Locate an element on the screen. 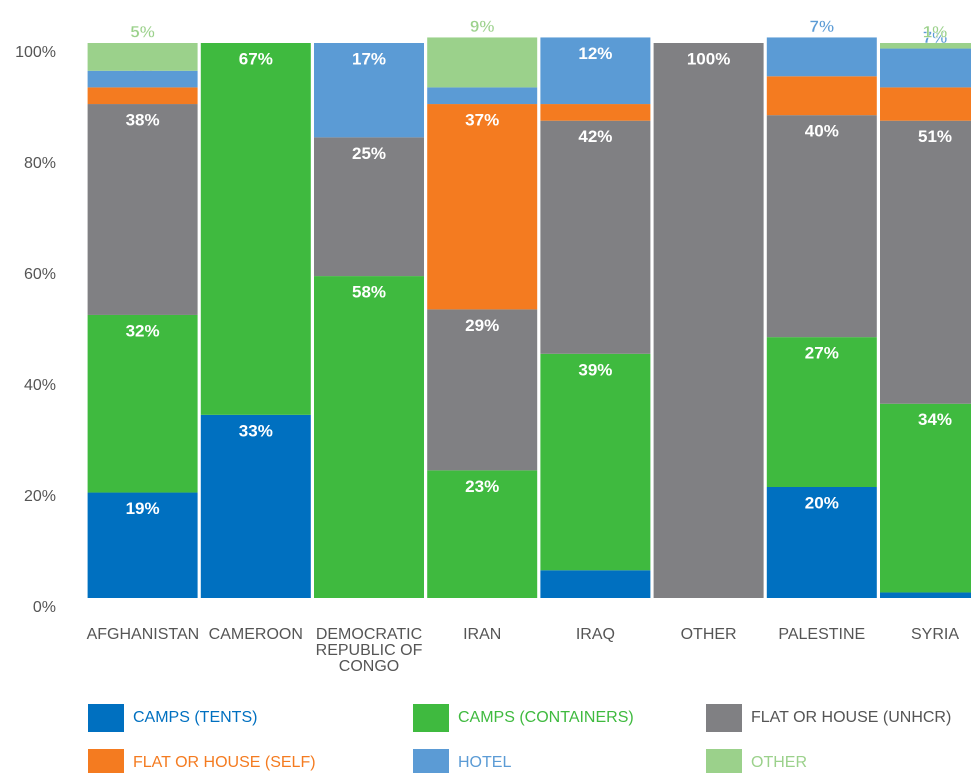 This screenshot has height=773, width=971. data-label: 42% is located at coordinates (595, 136).